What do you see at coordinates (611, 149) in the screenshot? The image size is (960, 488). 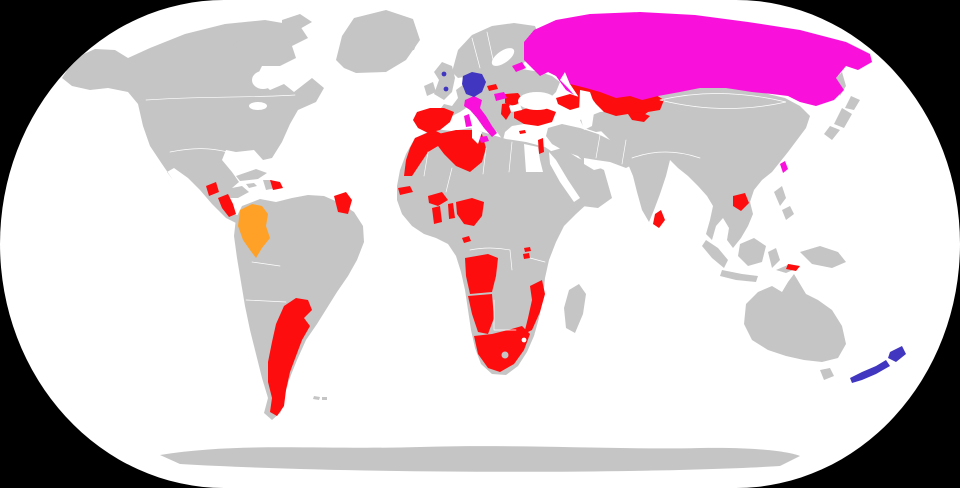 I see `border-iran-pakistan` at bounding box center [611, 149].